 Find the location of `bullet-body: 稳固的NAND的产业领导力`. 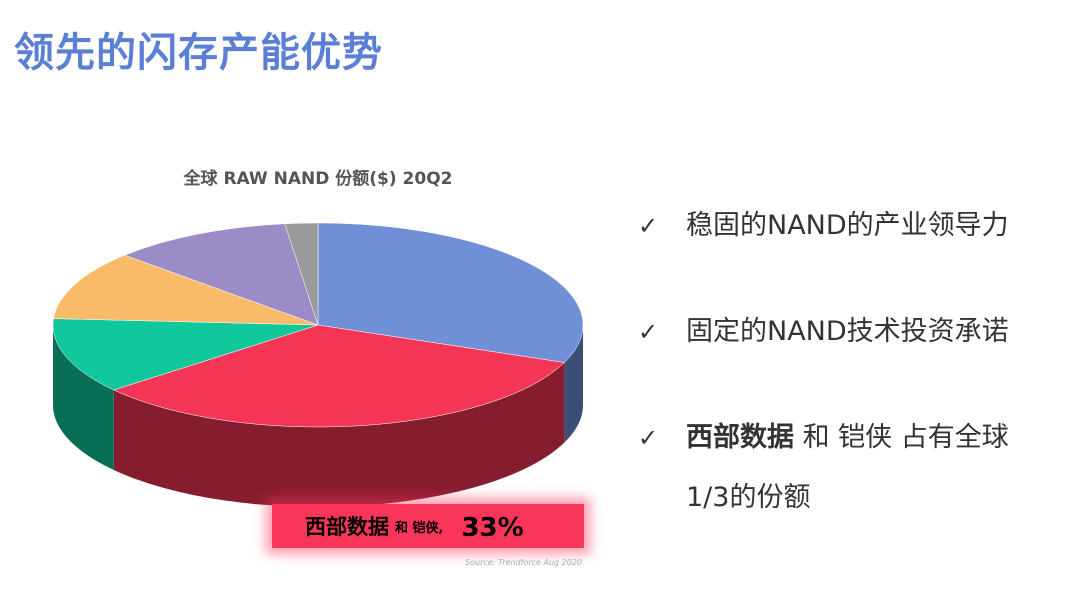

bullet-body: 稳固的NAND的产业领导力 is located at coordinates (847, 225).